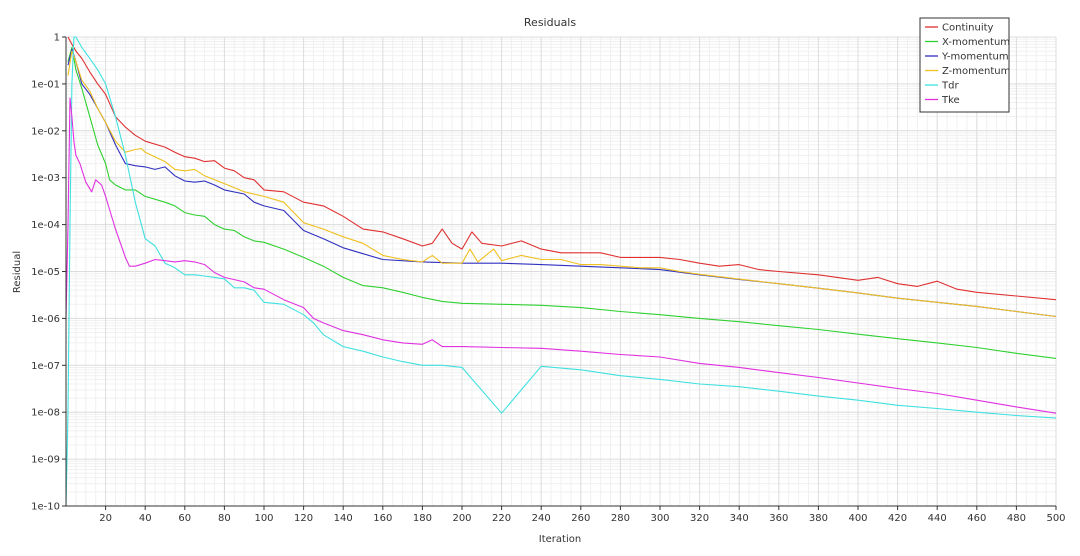 The image size is (1080, 556). Describe the element at coordinates (857, 518) in the screenshot. I see `x-tick-label: 400` at that location.